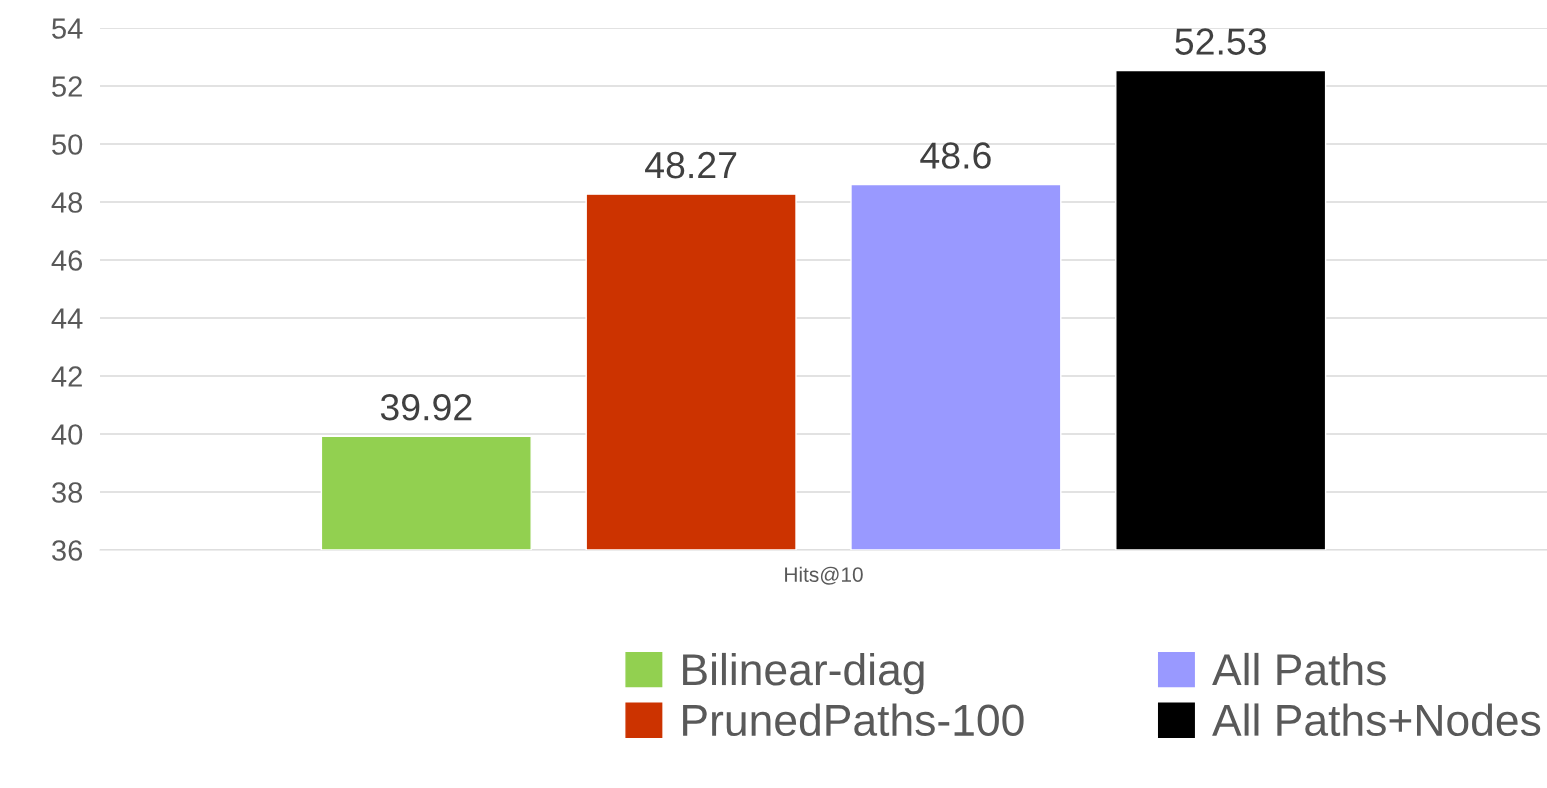 The image size is (1547, 788). I want to click on y-tick-label: 52, so click(67, 86).